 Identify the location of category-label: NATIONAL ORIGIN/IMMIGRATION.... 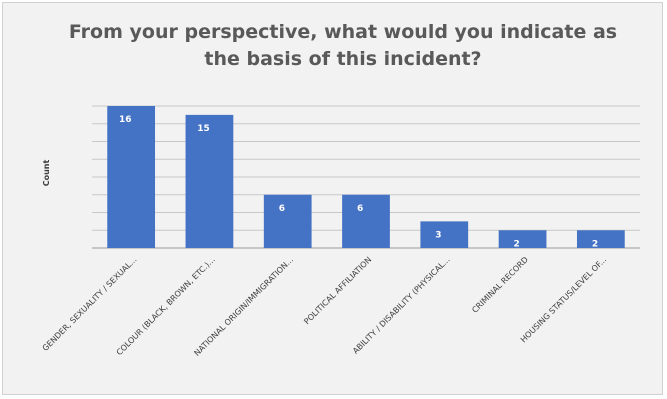
(243, 306).